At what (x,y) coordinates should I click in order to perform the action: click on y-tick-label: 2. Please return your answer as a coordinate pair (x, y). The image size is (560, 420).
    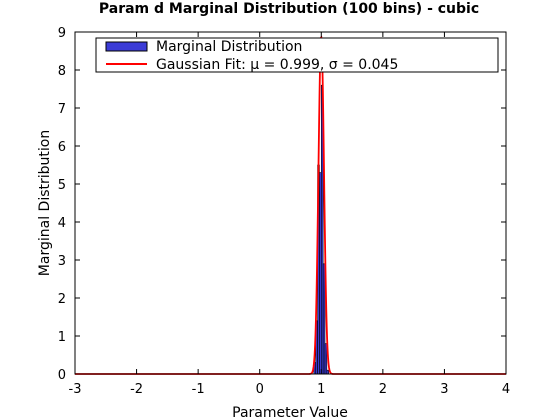
    Looking at the image, I should click on (62, 299).